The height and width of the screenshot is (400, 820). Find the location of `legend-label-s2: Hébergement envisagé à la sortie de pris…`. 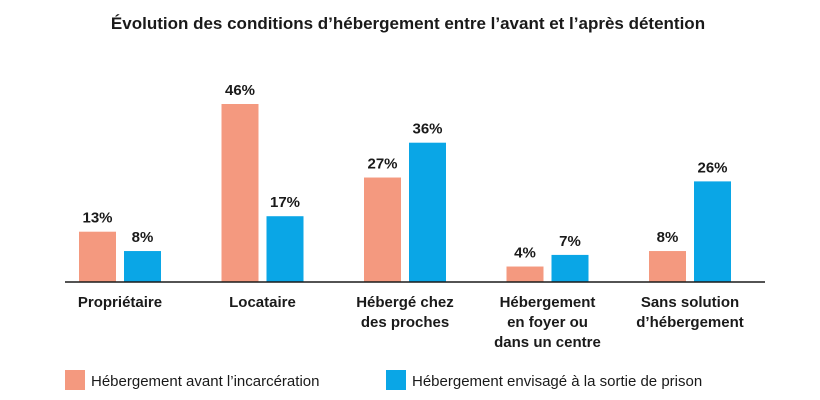

legend-label-s2: Hébergement envisagé à la sortie de pris… is located at coordinates (557, 381).